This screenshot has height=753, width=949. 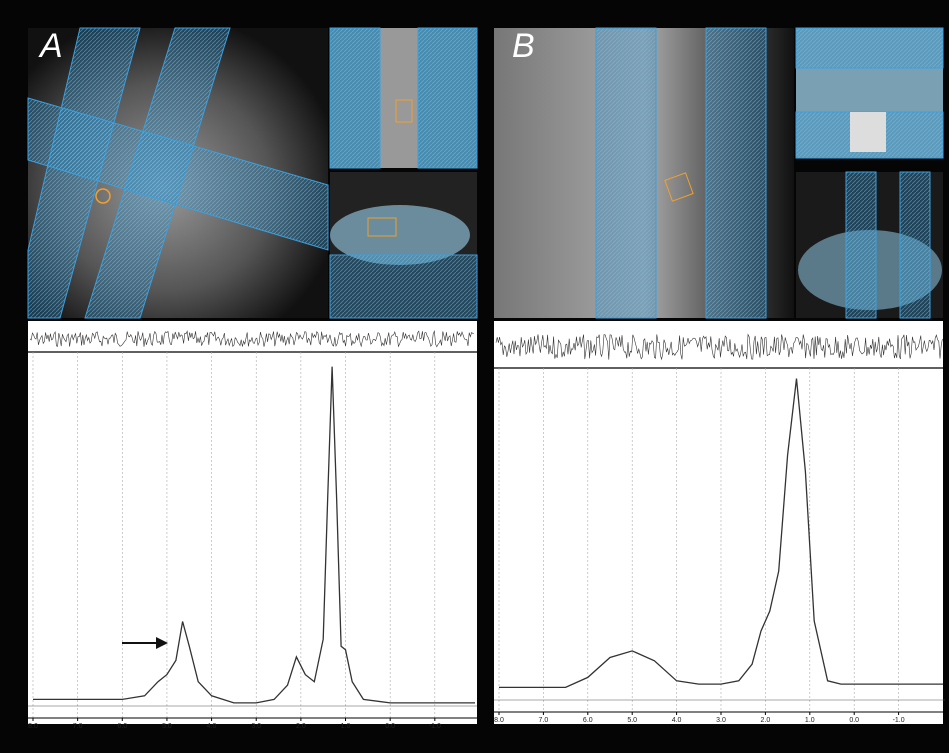 What do you see at coordinates (50, 46) in the screenshot?
I see `panel-label: A` at bounding box center [50, 46].